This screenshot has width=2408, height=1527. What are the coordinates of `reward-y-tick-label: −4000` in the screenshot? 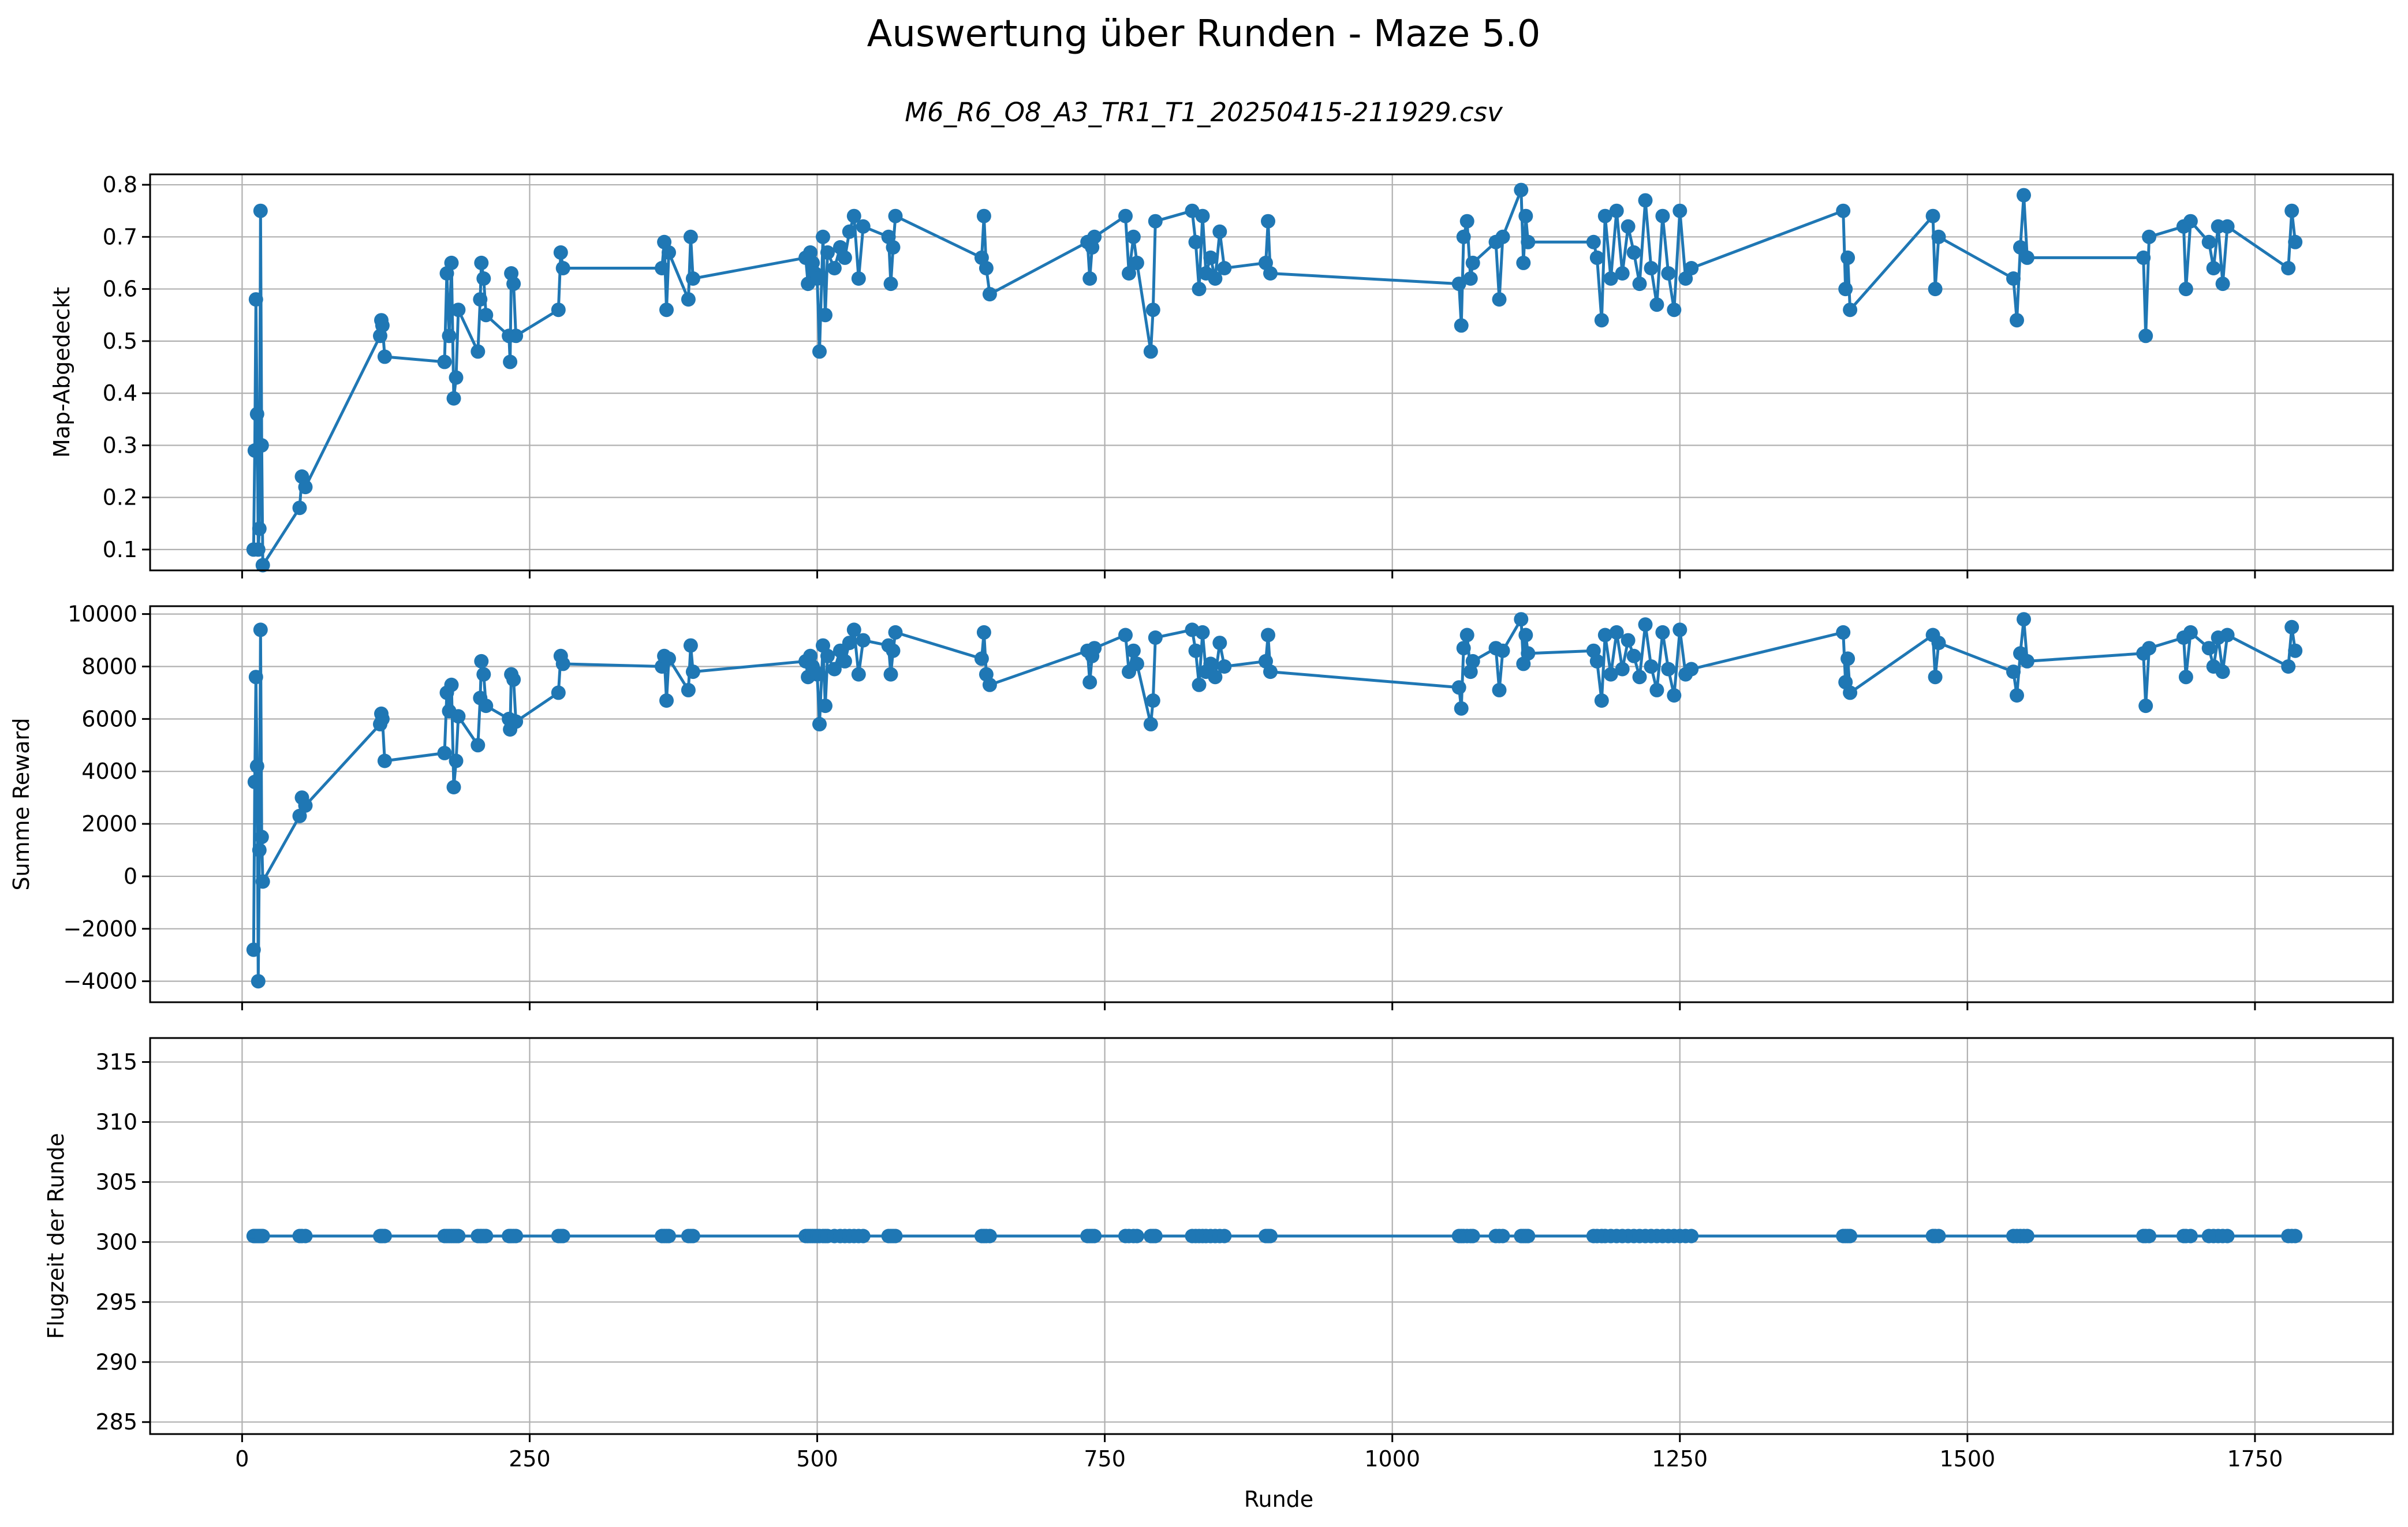 It's located at (100, 981).